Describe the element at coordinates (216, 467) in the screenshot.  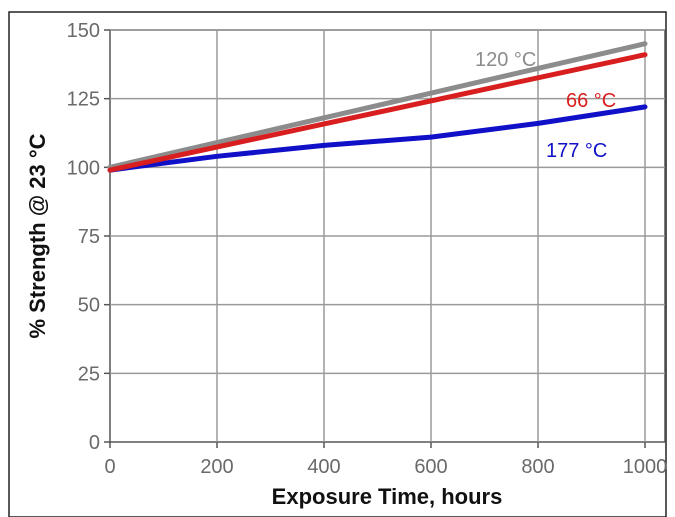
I see `x-tick-label: 200` at that location.